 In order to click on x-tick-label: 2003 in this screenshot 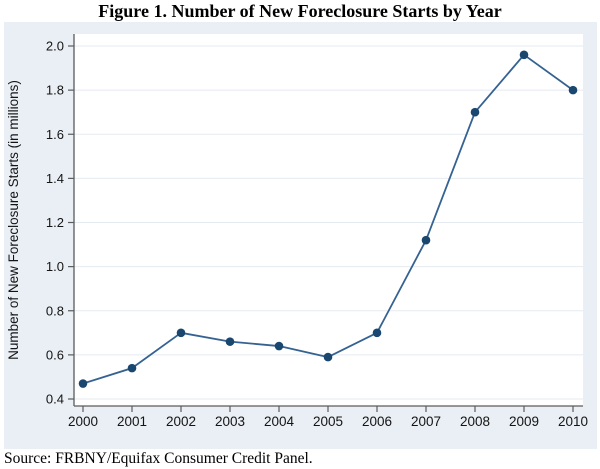, I will do `click(230, 421)`.